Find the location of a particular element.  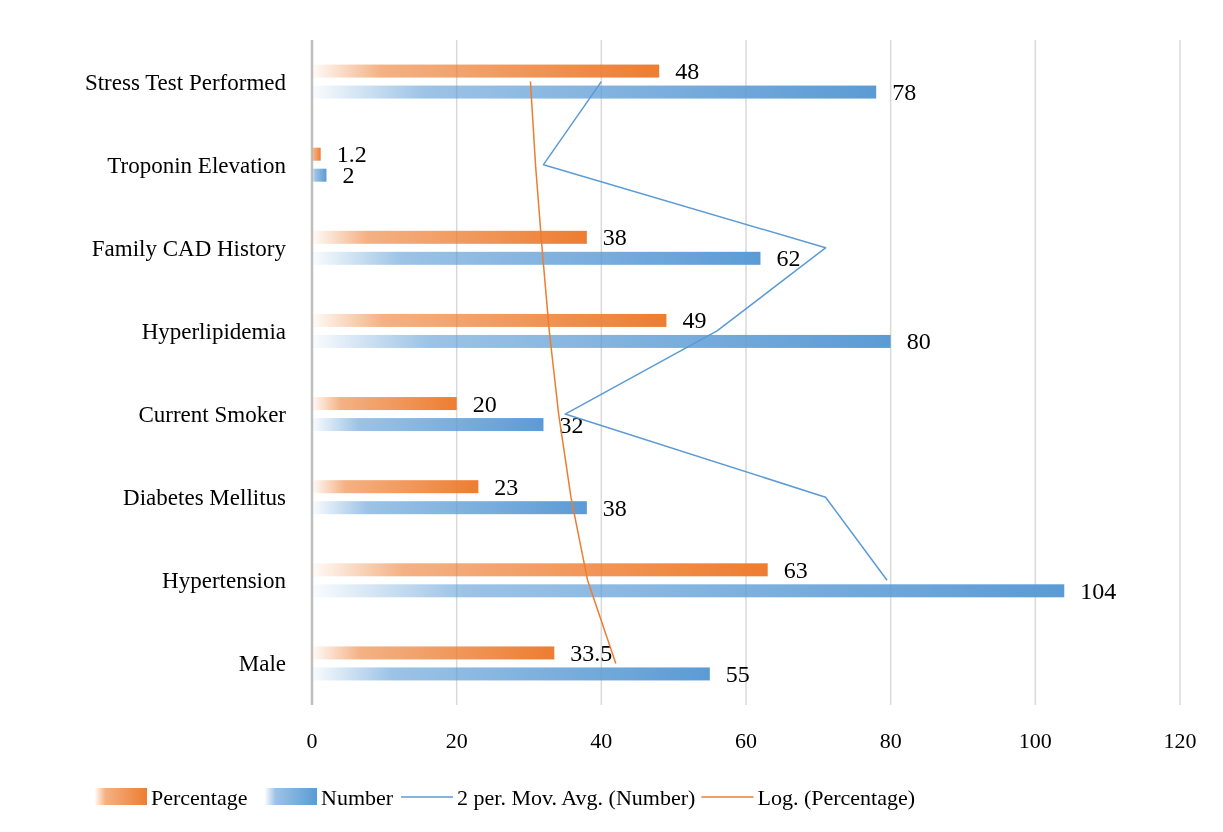

y-tick-label: Hypertension is located at coordinates (224, 581).